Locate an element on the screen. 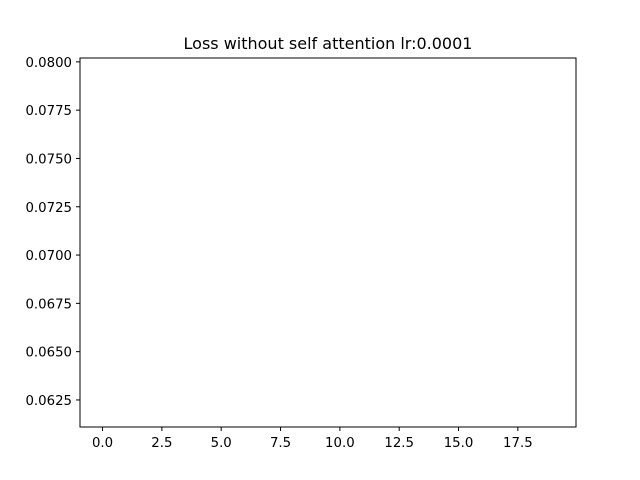 The width and height of the screenshot is (640, 480). y-tick-label: 0.0800 is located at coordinates (48, 63).